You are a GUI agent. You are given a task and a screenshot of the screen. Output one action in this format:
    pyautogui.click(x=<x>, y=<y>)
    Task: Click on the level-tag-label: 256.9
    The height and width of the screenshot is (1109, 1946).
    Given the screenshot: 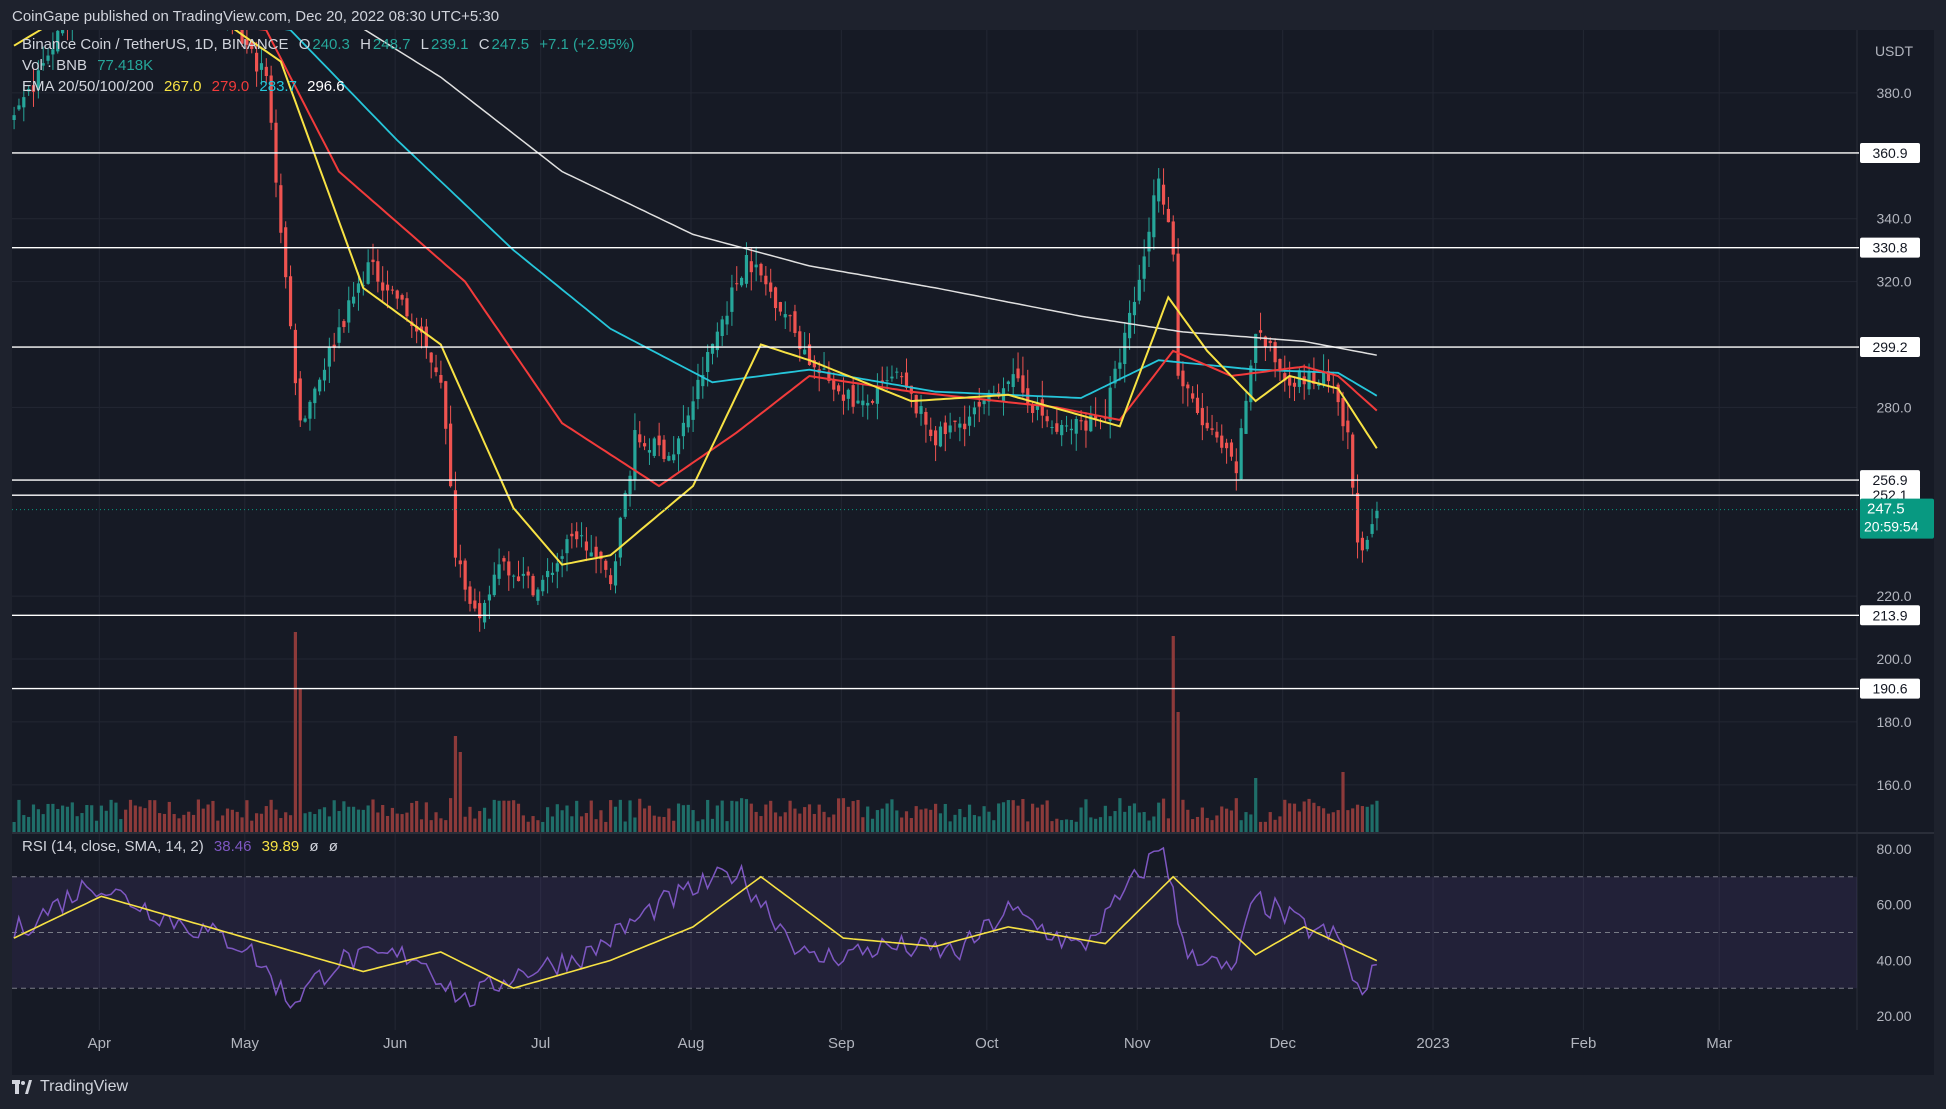 What is the action you would take?
    pyautogui.click(x=1889, y=480)
    